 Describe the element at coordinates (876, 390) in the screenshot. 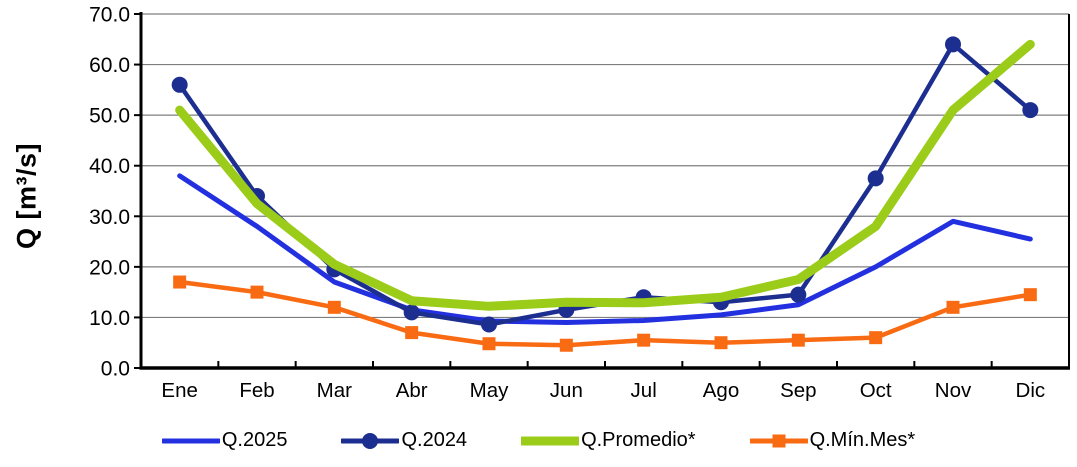

I see `x-tick-label: Oct` at that location.